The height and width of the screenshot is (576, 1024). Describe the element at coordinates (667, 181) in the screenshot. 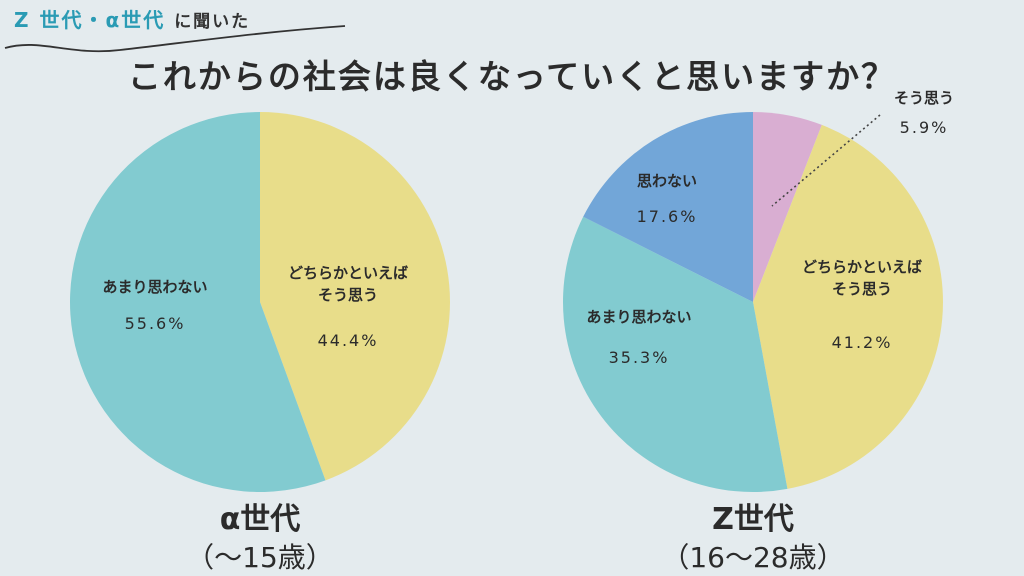

I see `chart-2-slice-4-label: 思わない` at that location.